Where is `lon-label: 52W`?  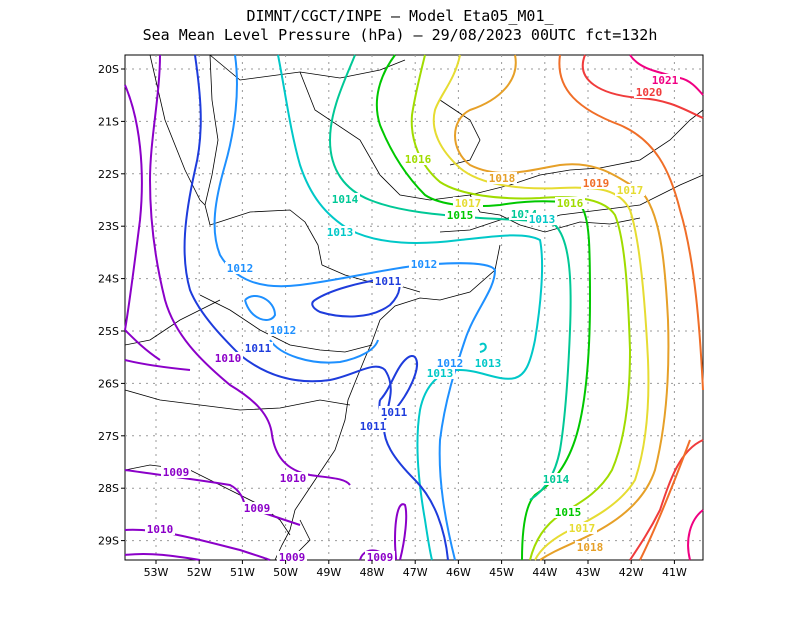 lon-label: 52W is located at coordinates (199, 572).